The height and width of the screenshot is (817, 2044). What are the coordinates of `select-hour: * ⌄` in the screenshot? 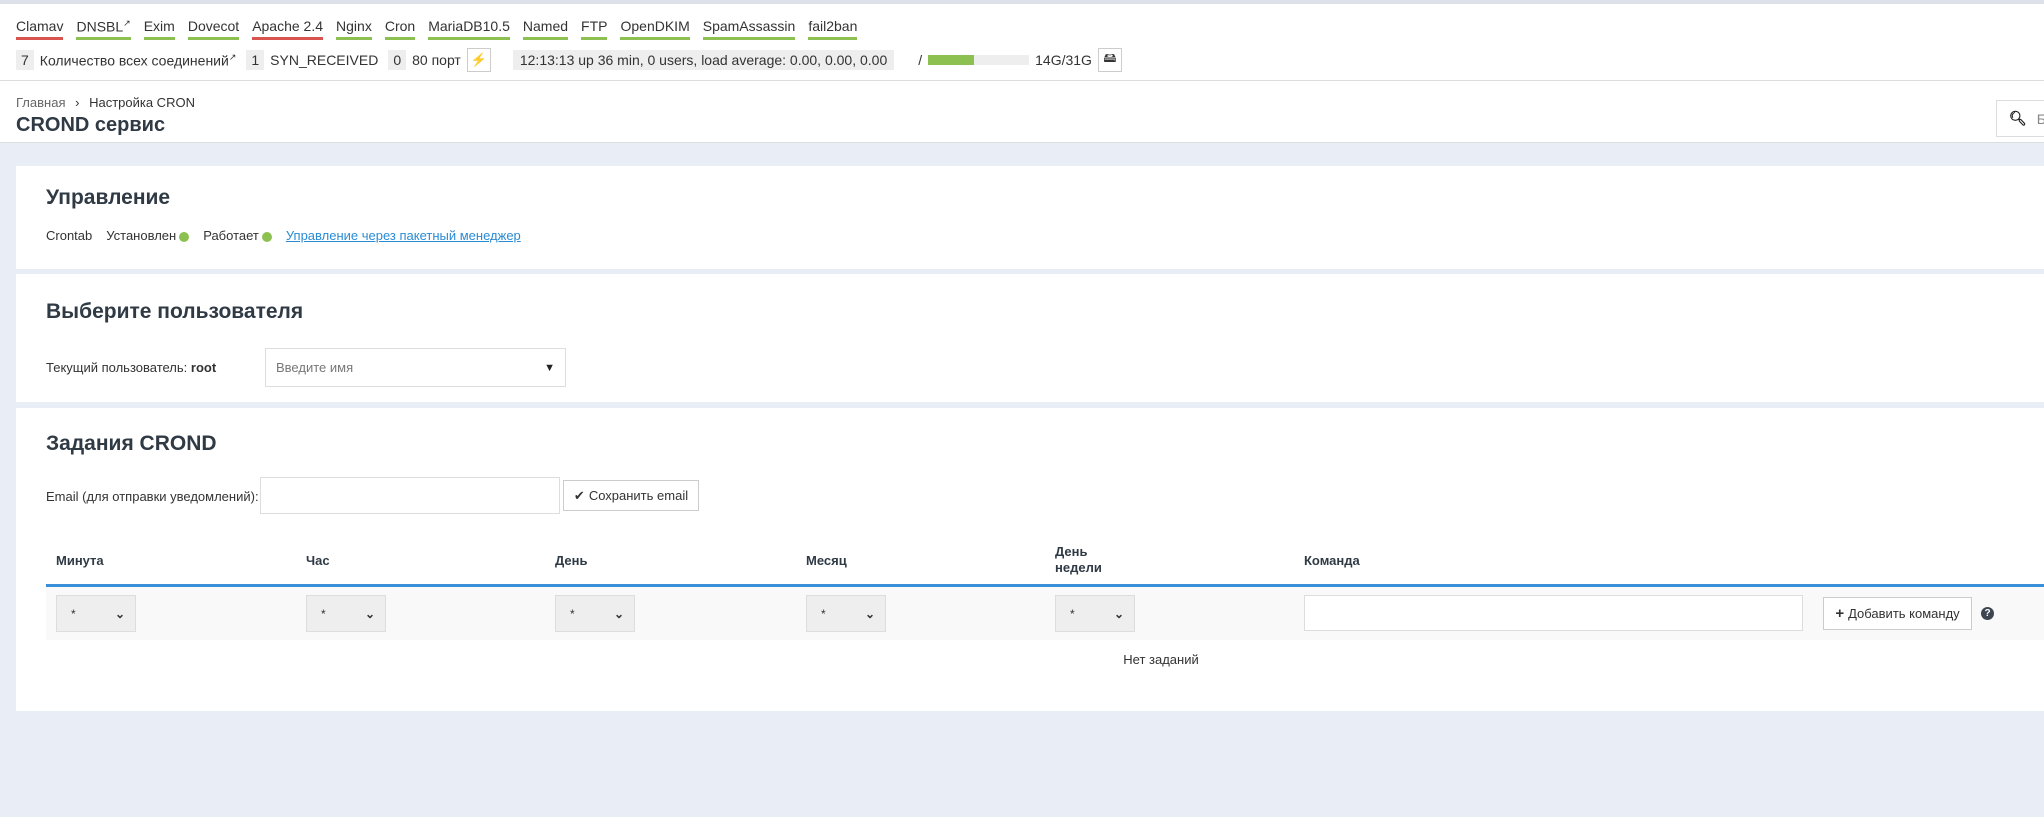 It's located at (346, 613).